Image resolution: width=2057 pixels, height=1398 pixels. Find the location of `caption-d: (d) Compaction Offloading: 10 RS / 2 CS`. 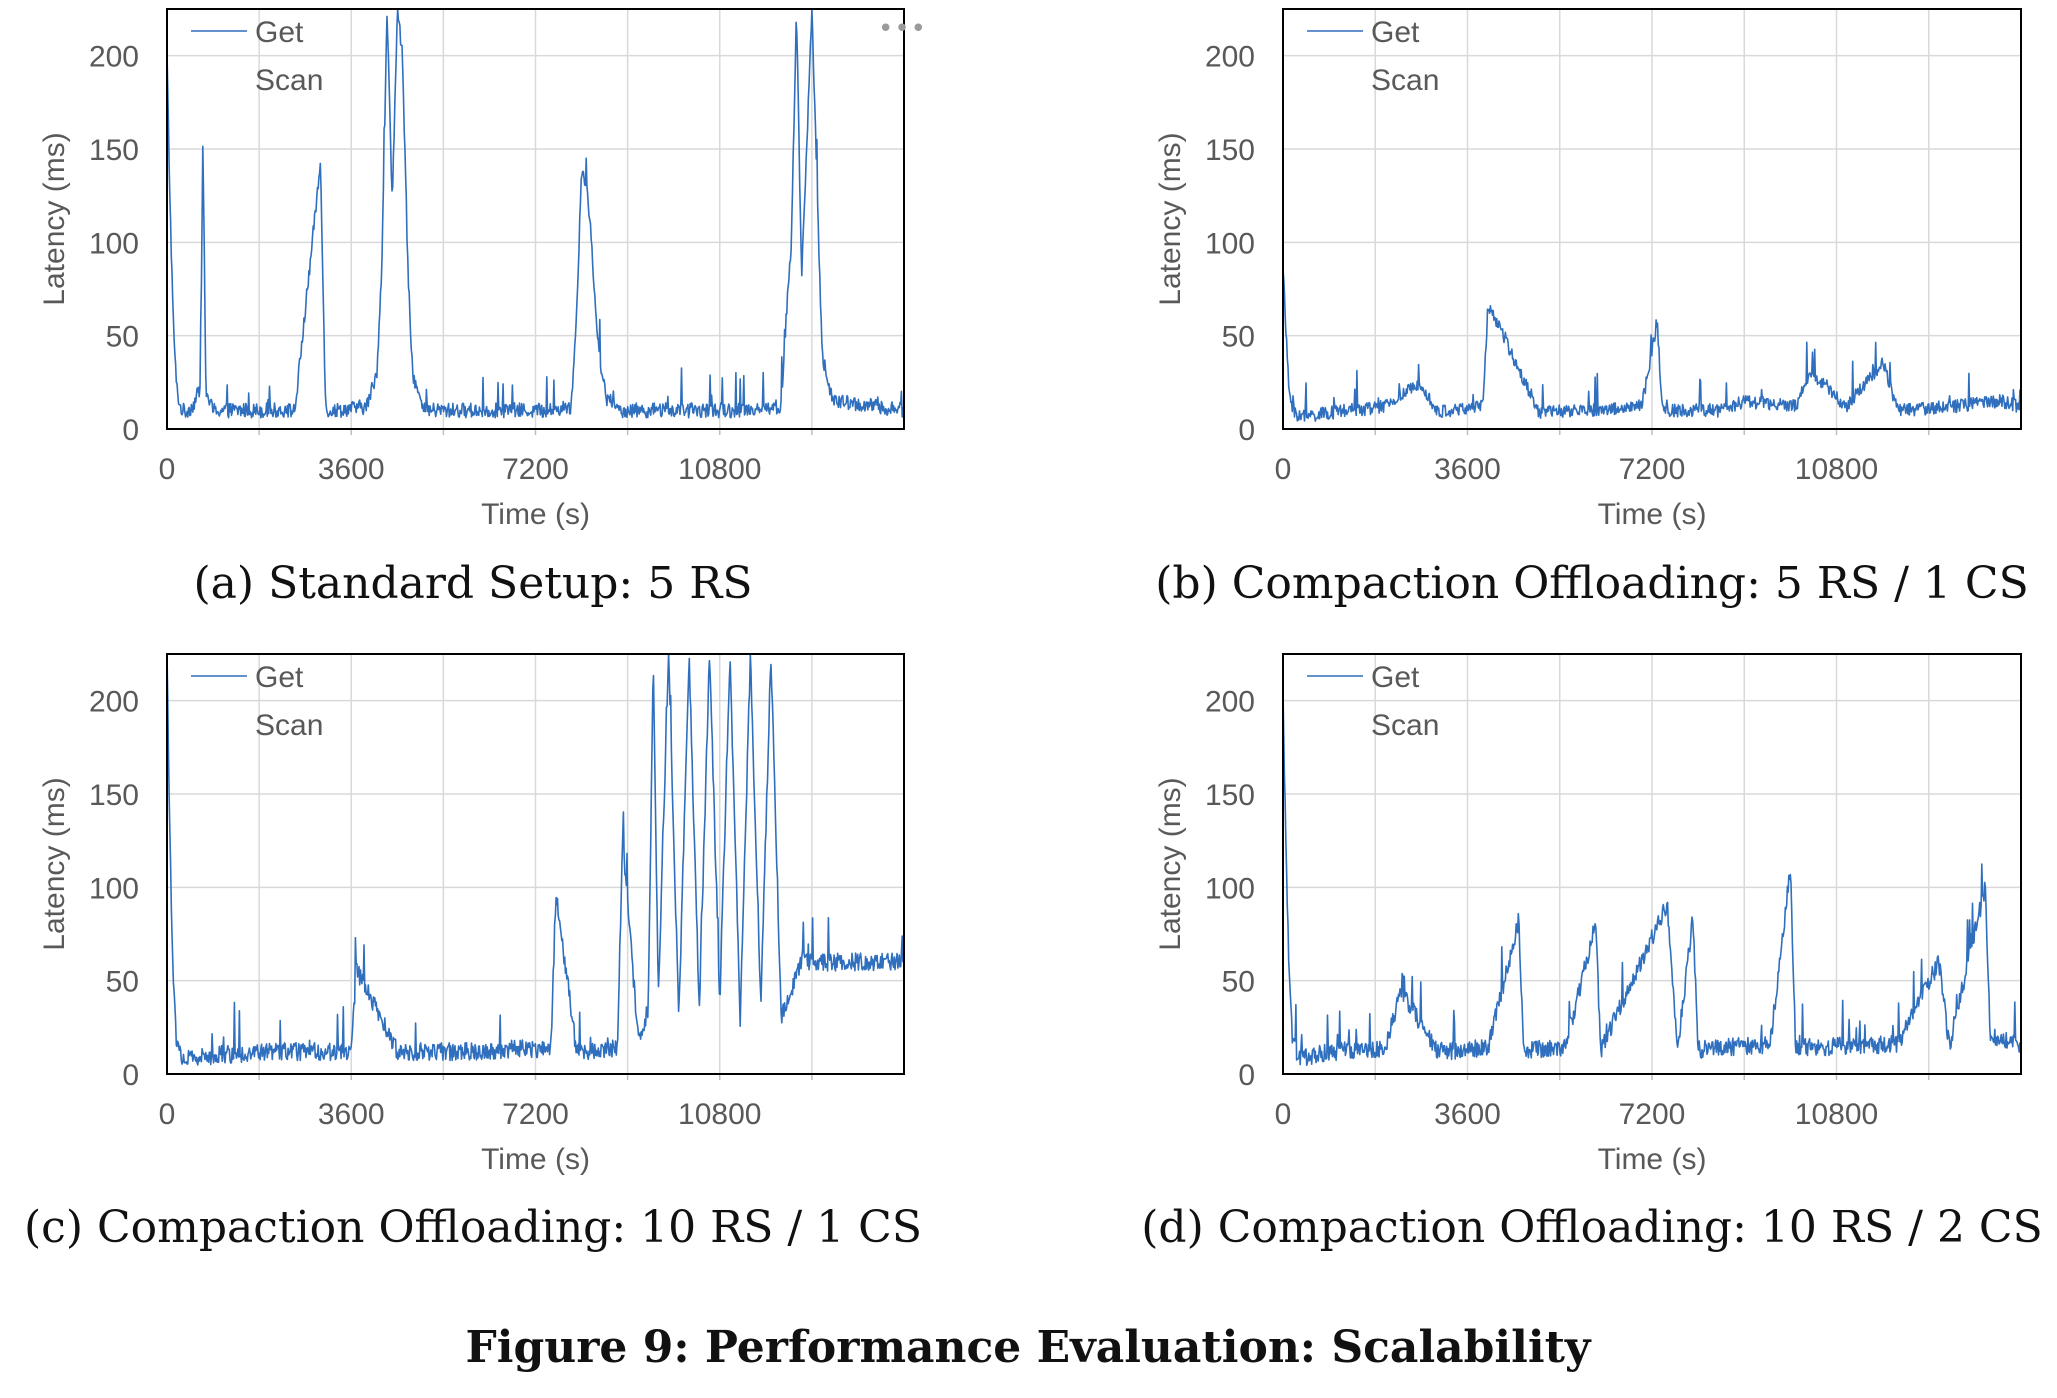

caption-d: (d) Compaction Offloading: 10 RS / 2 CS is located at coordinates (1592, 1227).